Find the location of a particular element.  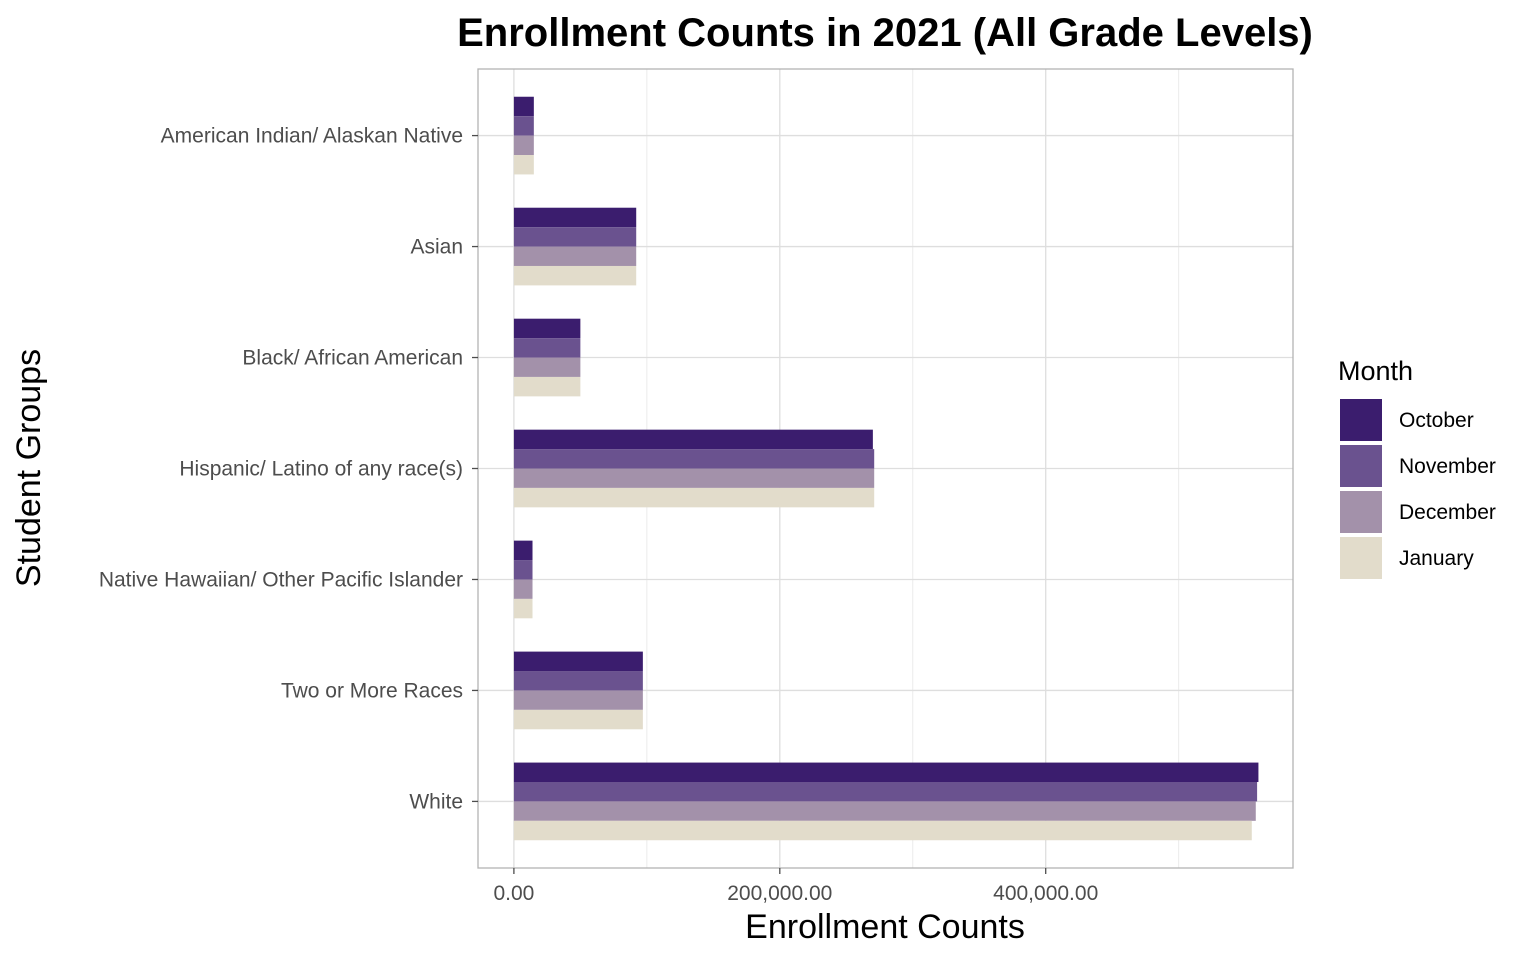

x-axis-title: Enrollment Counts is located at coordinates (885, 927).